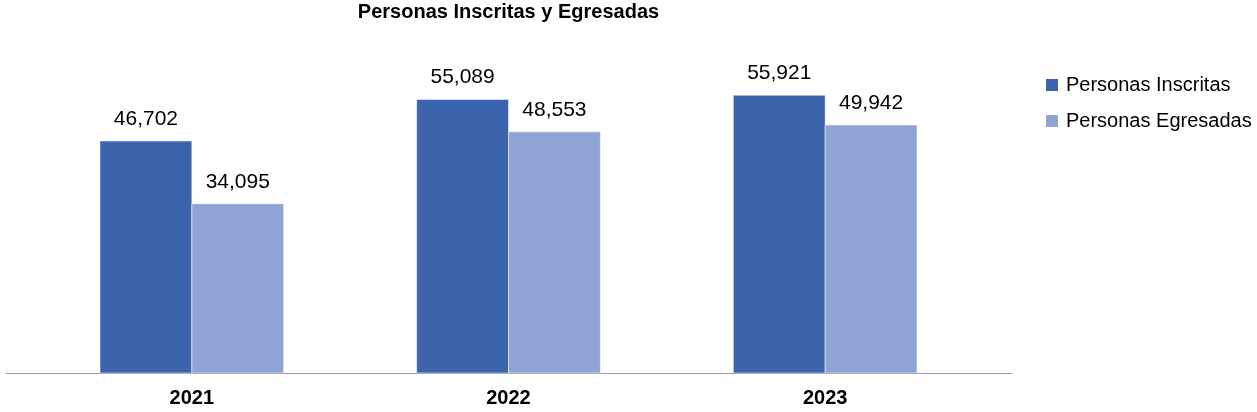 The width and height of the screenshot is (1257, 412). What do you see at coordinates (1148, 84) in the screenshot?
I see `legend-label: Personas Inscritas` at bounding box center [1148, 84].